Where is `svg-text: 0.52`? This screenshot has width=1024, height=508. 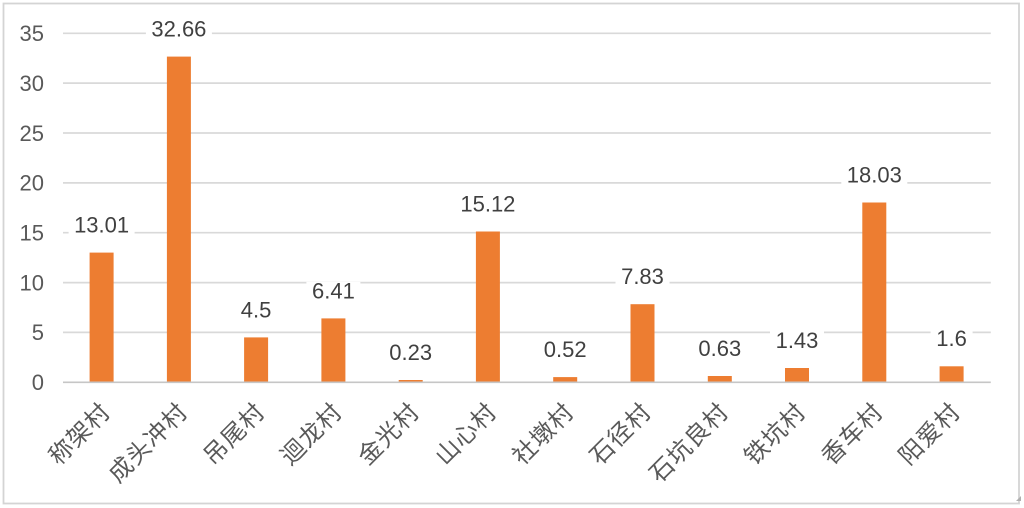
svg-text: 0.52 is located at coordinates (565, 349).